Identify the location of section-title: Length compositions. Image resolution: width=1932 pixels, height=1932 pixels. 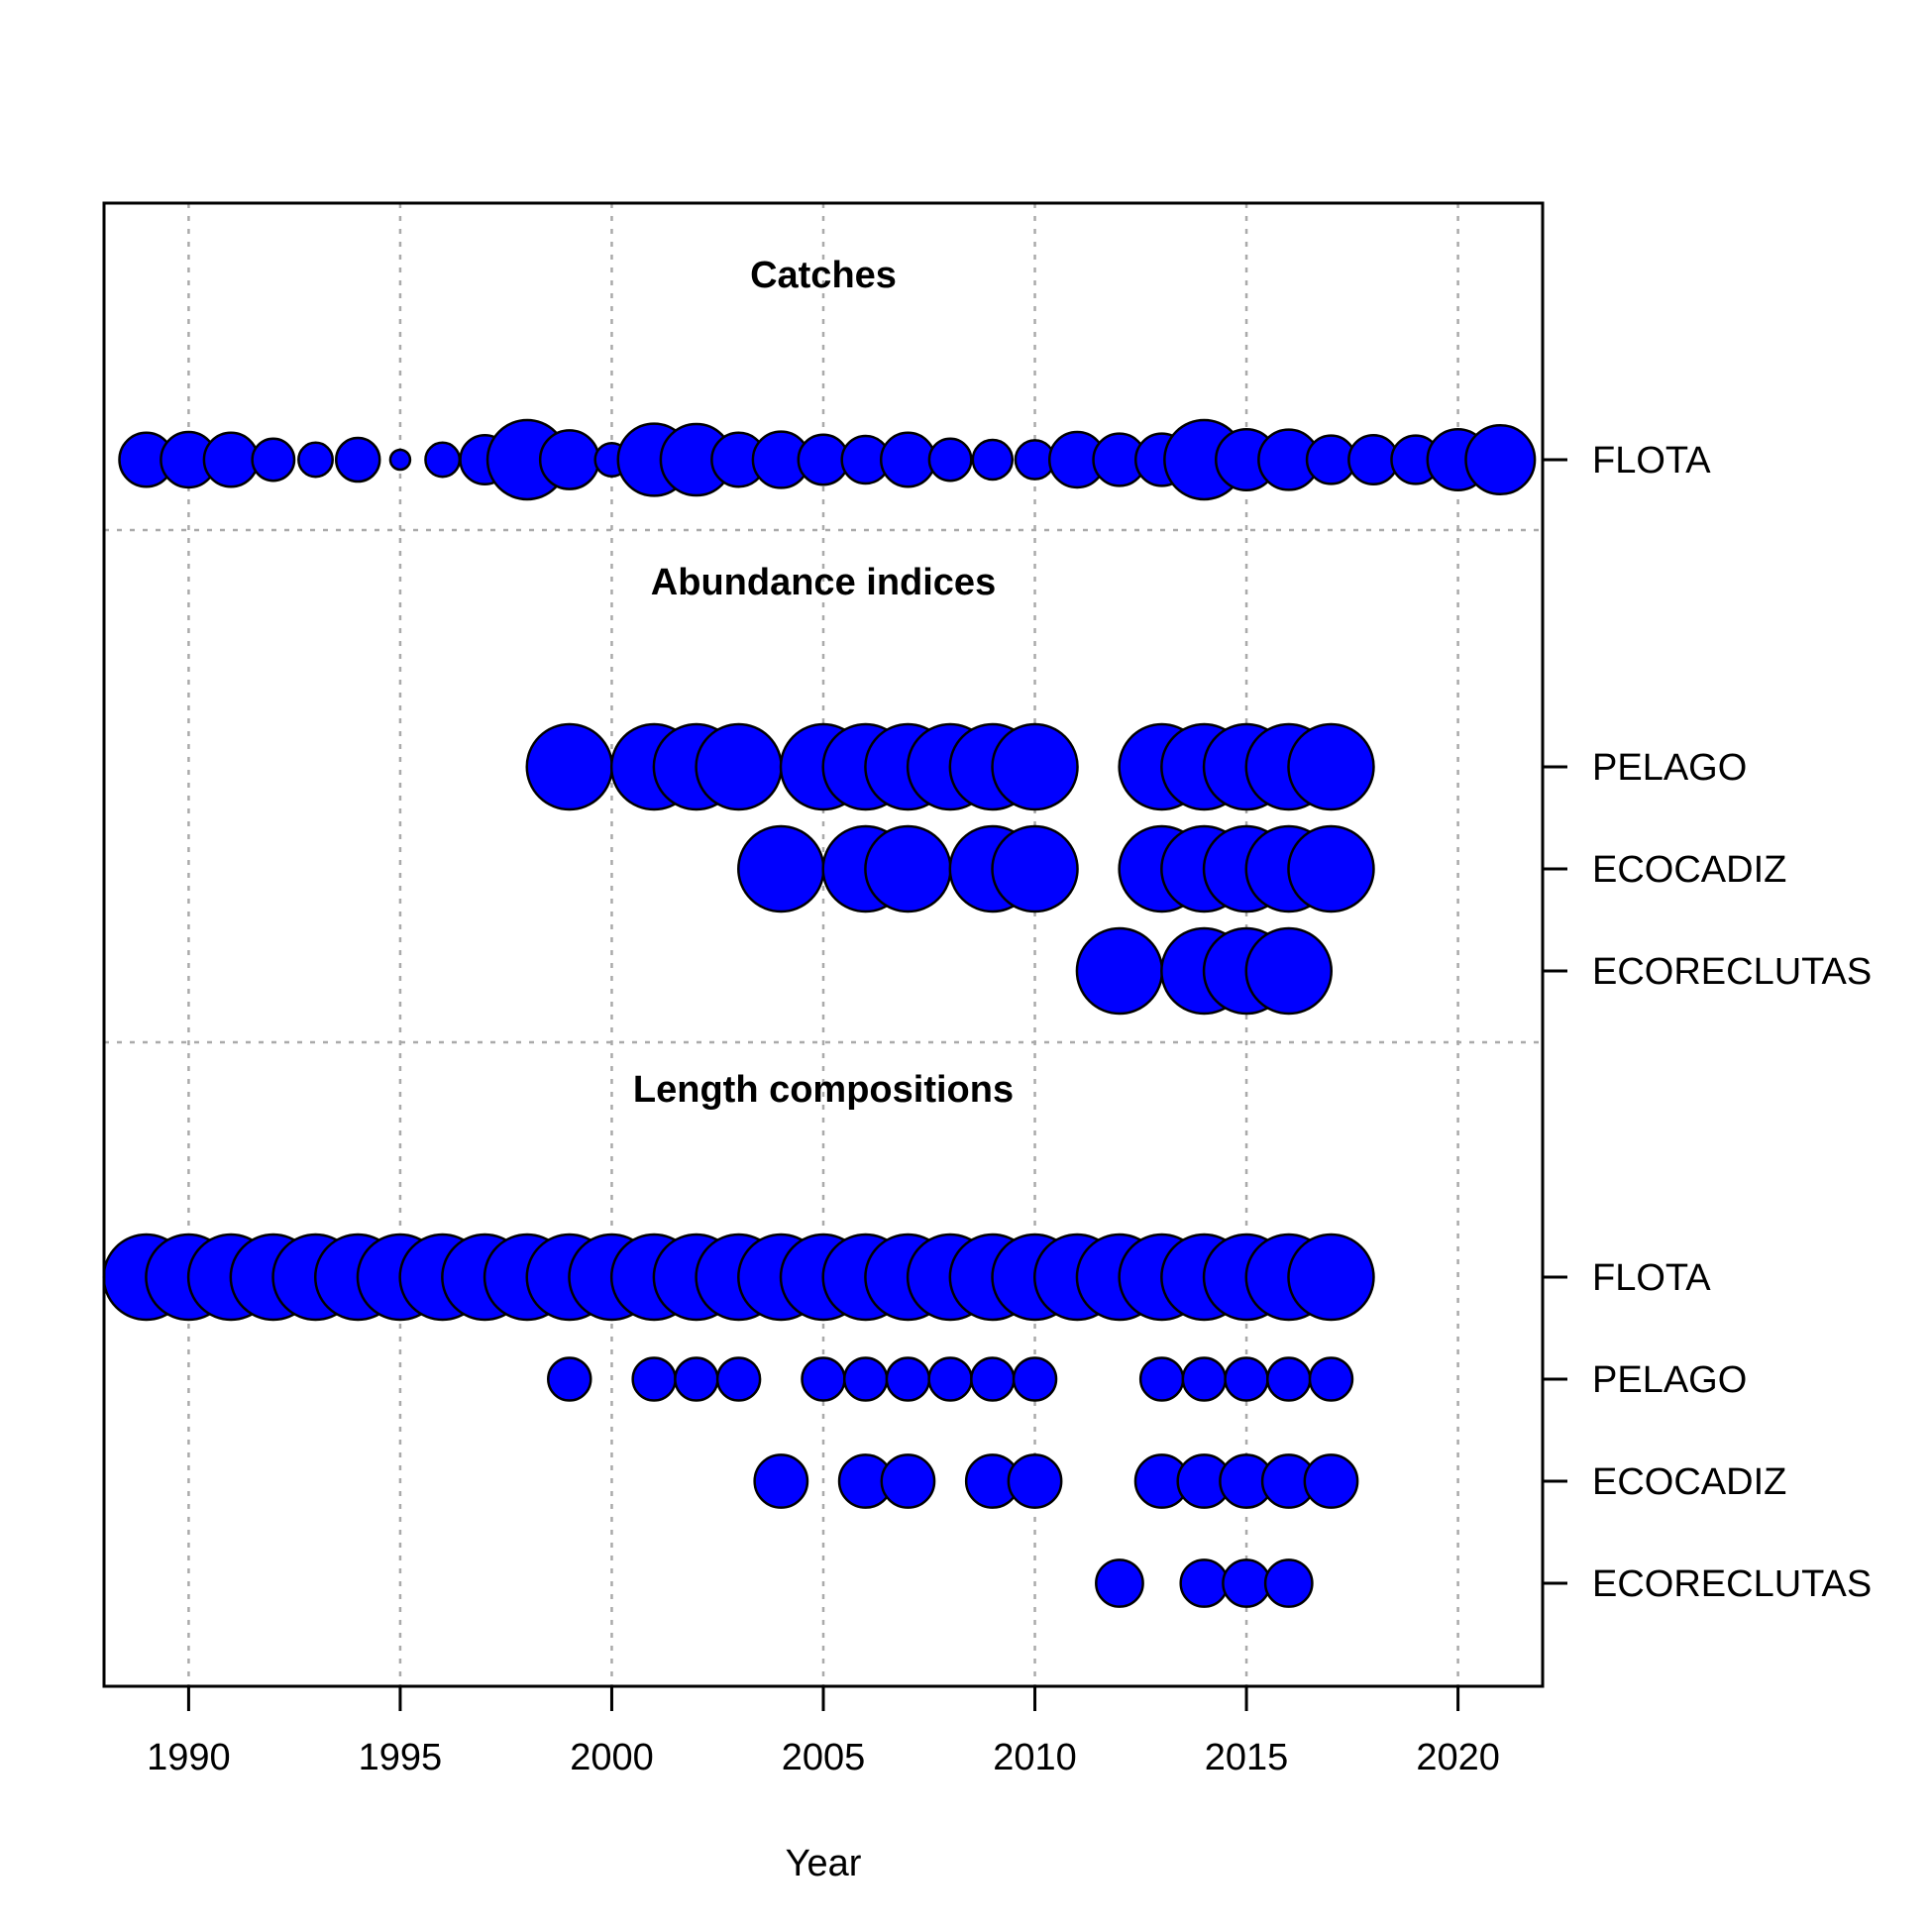
(823, 1090).